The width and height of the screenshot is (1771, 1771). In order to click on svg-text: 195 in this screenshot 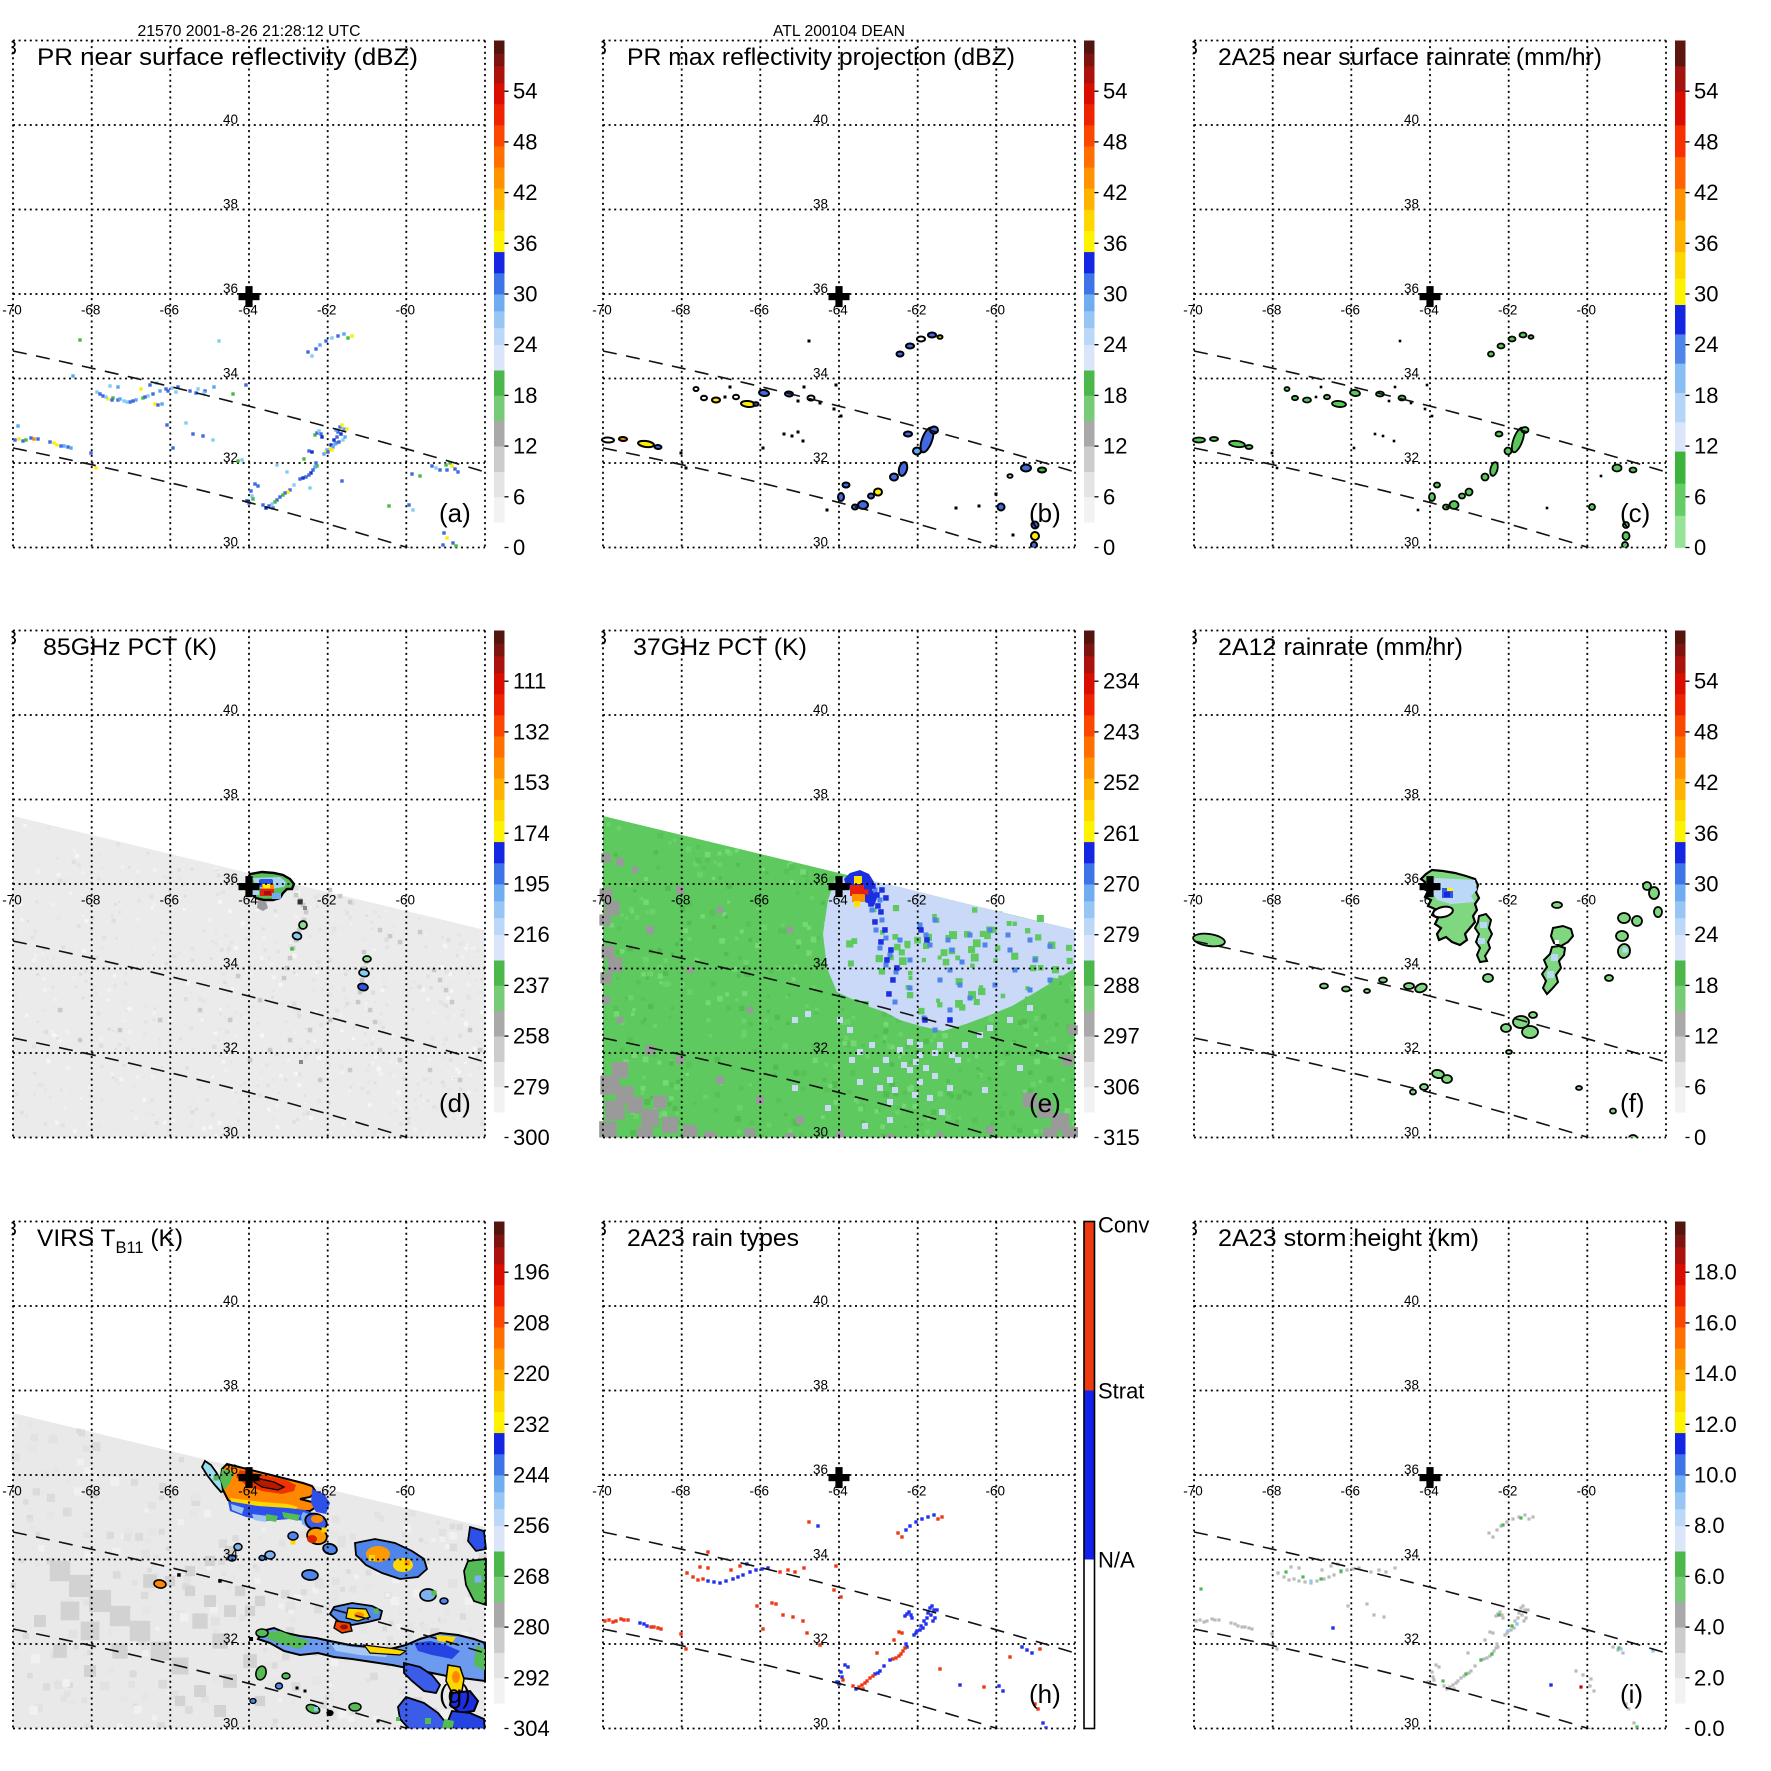, I will do `click(531, 884)`.